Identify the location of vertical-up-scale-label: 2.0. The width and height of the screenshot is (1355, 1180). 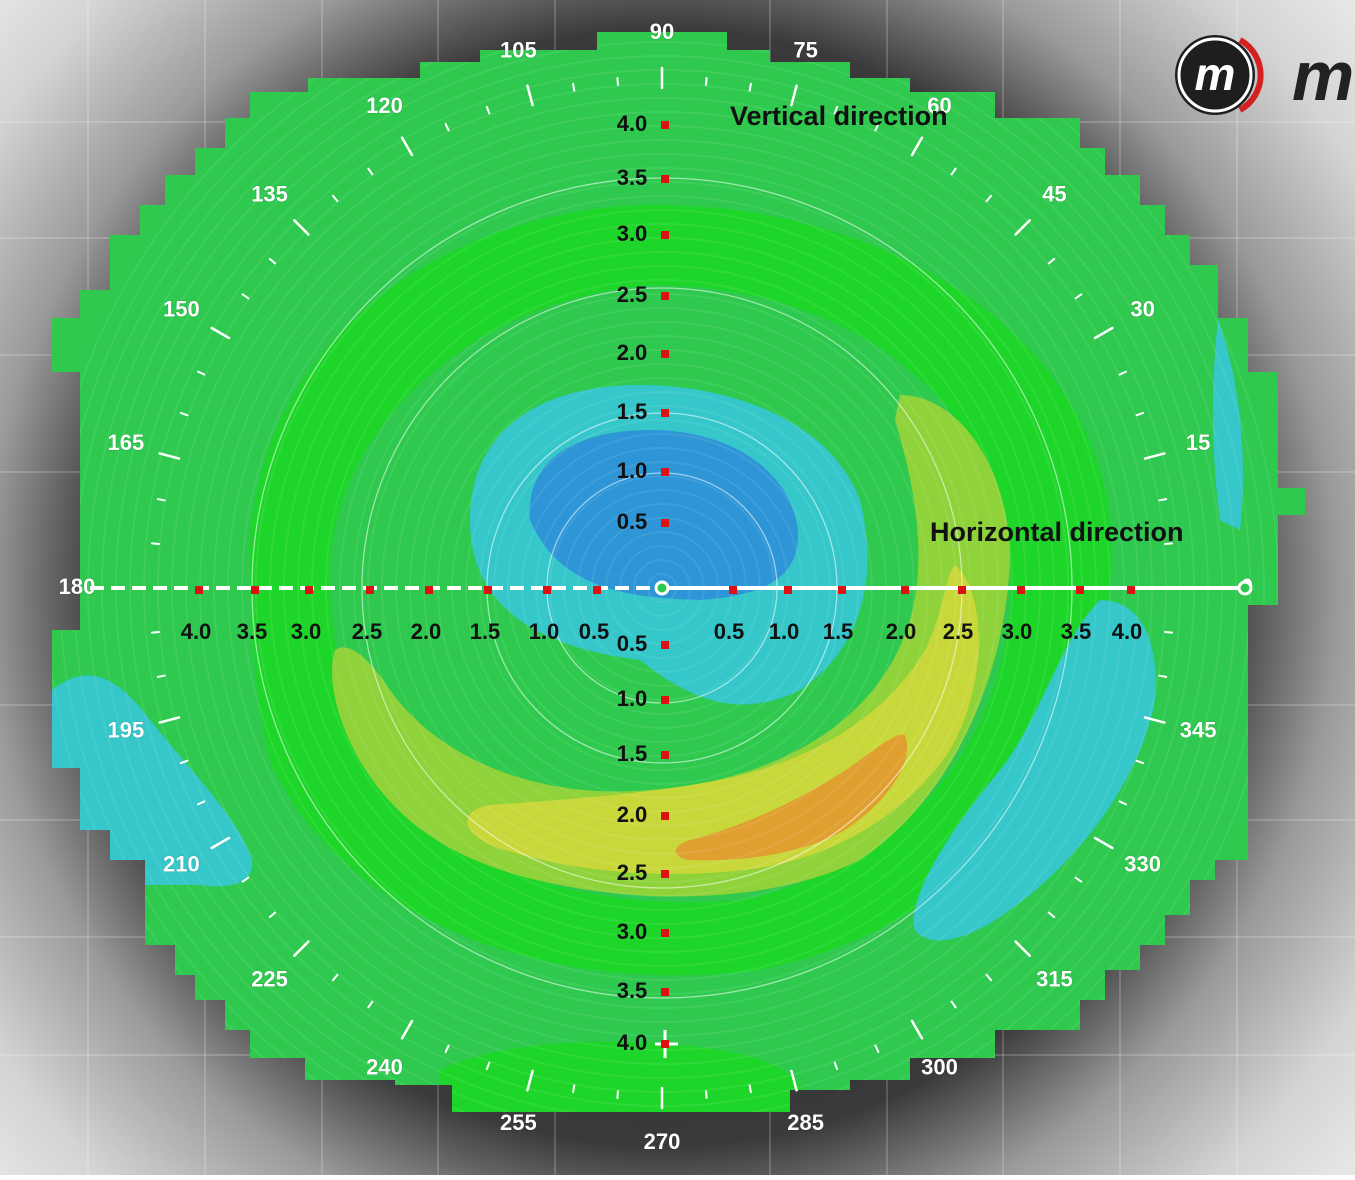
(632, 352).